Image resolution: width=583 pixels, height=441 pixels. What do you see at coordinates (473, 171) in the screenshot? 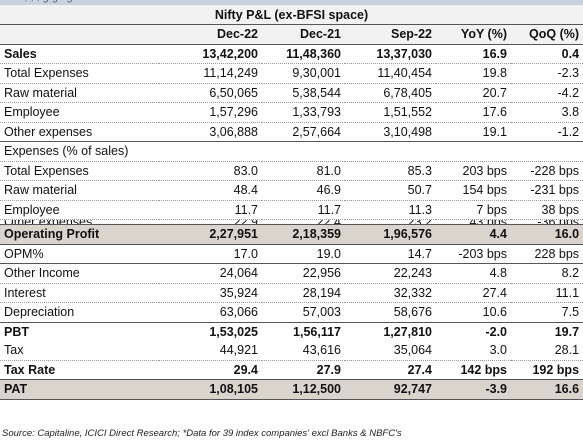
I see `row-value: 203 bps` at bounding box center [473, 171].